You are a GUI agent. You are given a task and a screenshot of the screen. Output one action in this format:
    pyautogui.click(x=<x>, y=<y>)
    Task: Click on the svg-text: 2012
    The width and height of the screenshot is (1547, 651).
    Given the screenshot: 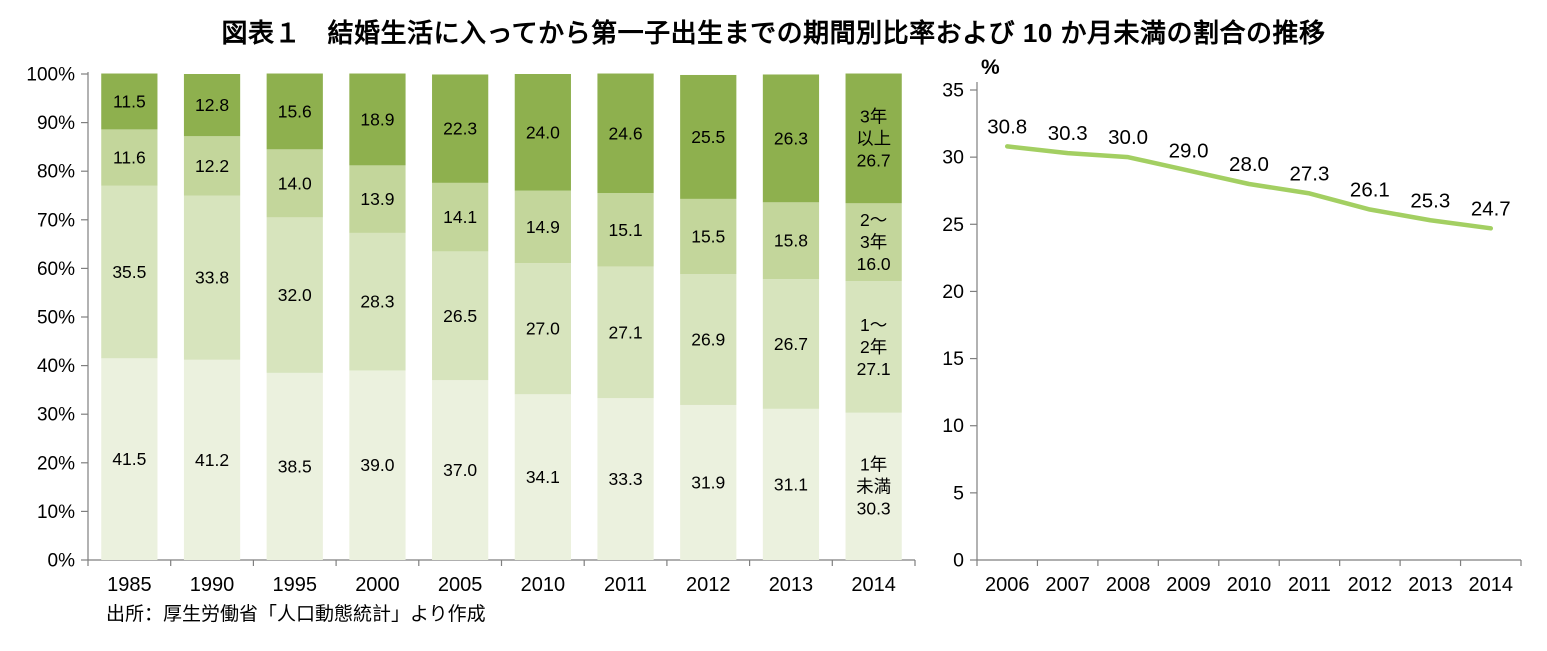 What is the action you would take?
    pyautogui.click(x=1370, y=585)
    